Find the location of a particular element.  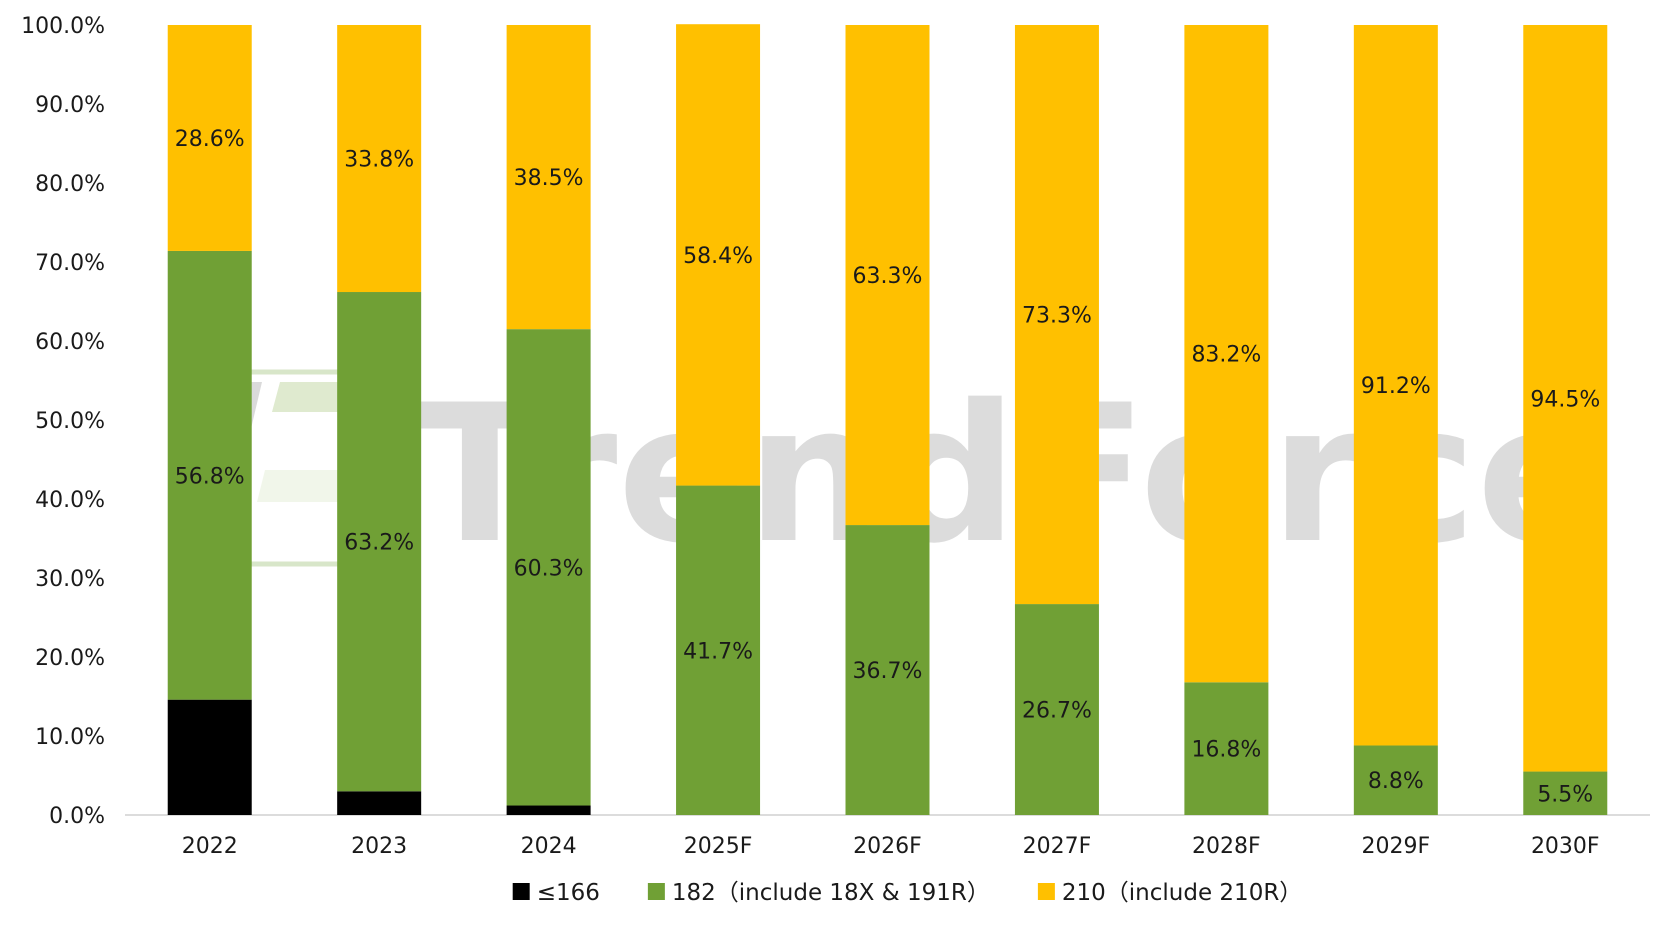

legend-label: ≤166 is located at coordinates (568, 893).